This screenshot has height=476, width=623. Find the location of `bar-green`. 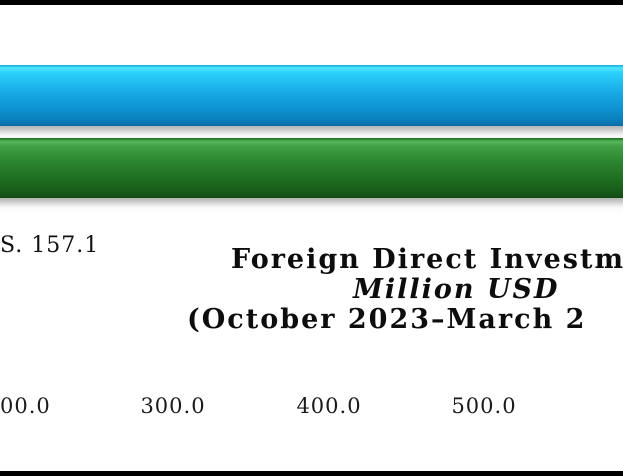

bar-green is located at coordinates (311, 168).